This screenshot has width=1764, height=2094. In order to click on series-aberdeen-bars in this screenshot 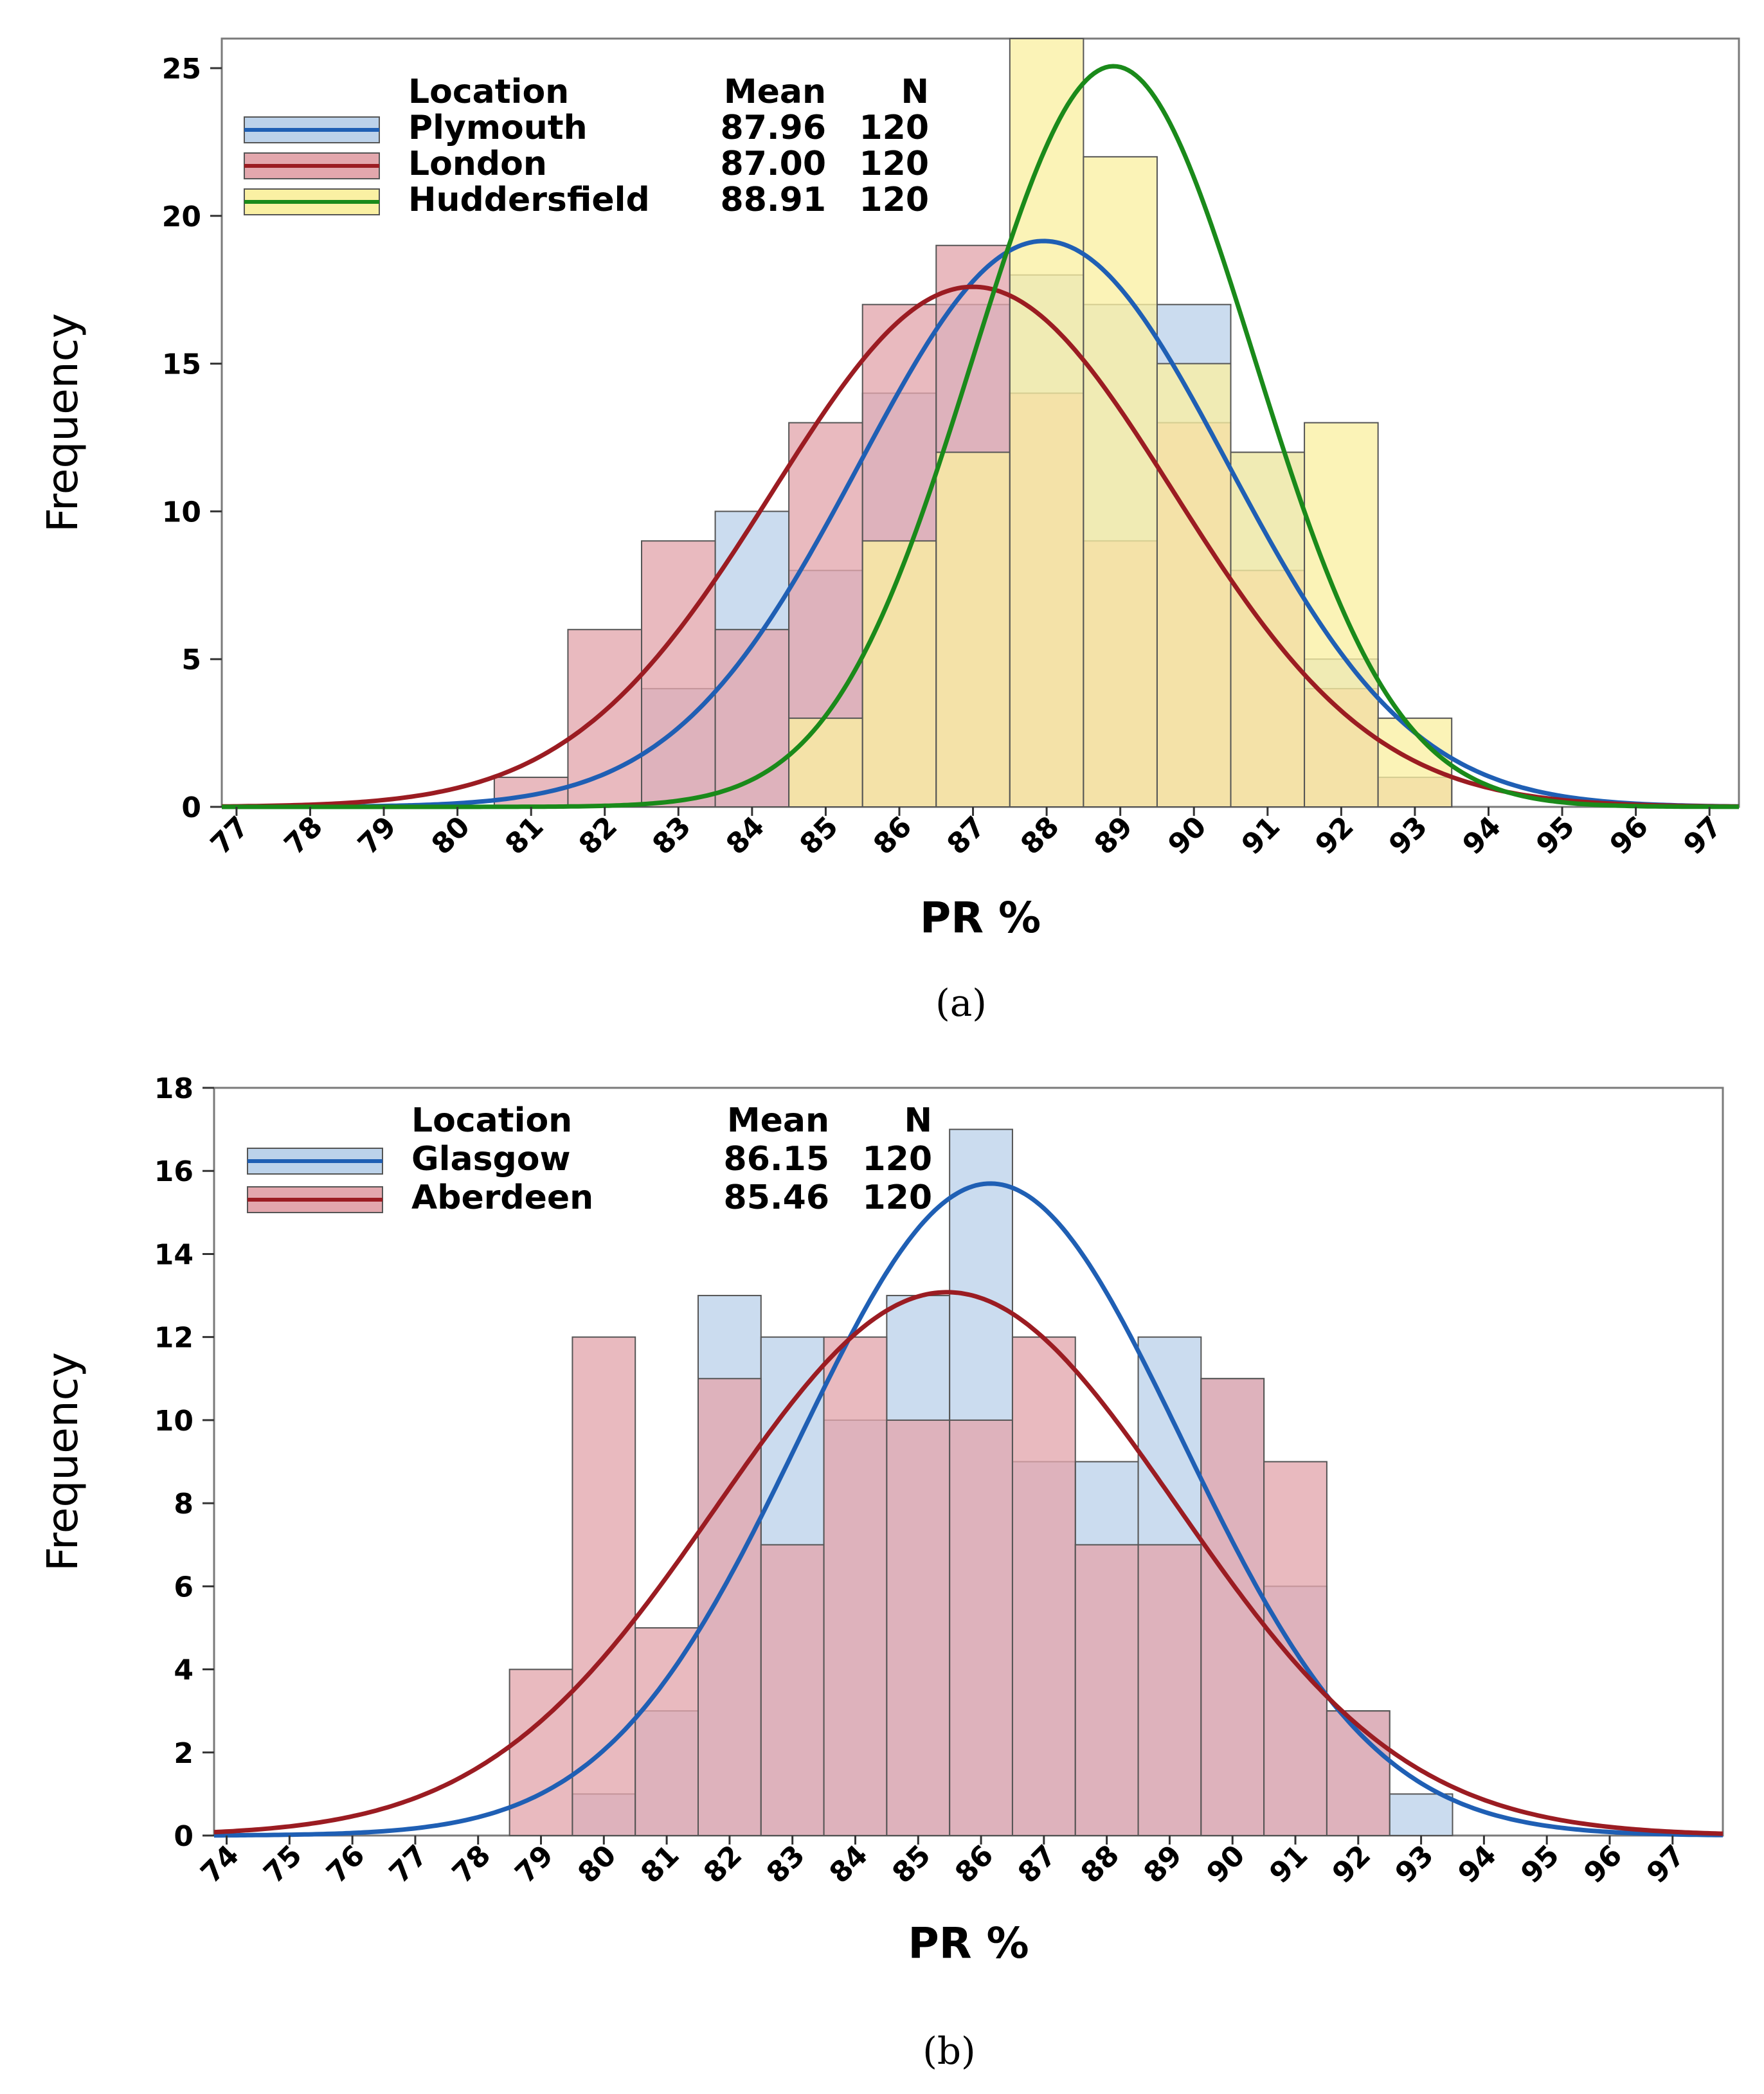, I will do `click(950, 1586)`.